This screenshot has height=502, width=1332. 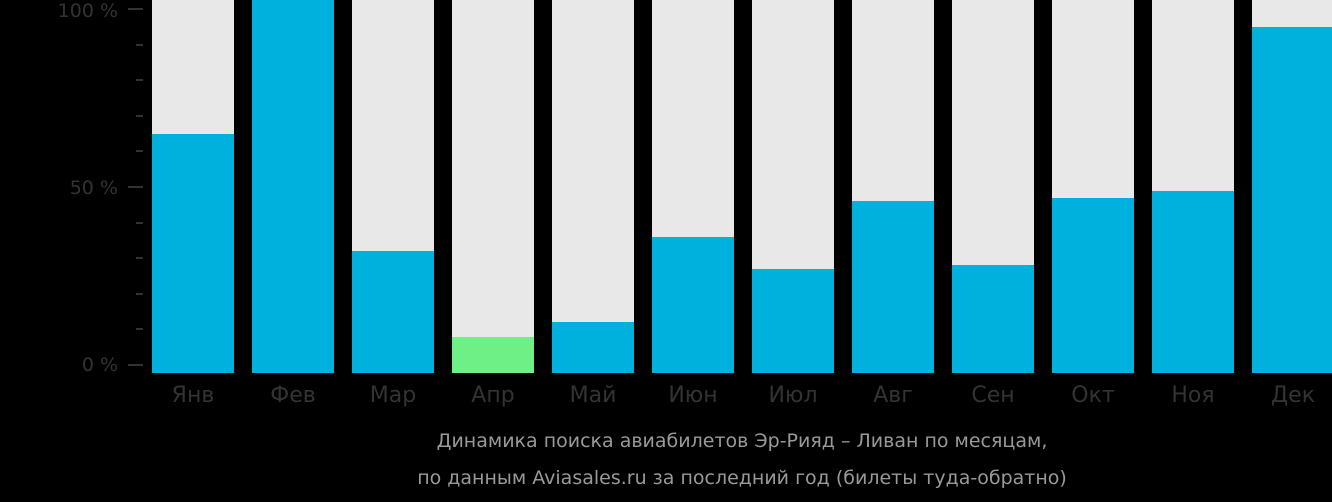 What do you see at coordinates (593, 395) in the screenshot?
I see `x-axis-label: Май` at bounding box center [593, 395].